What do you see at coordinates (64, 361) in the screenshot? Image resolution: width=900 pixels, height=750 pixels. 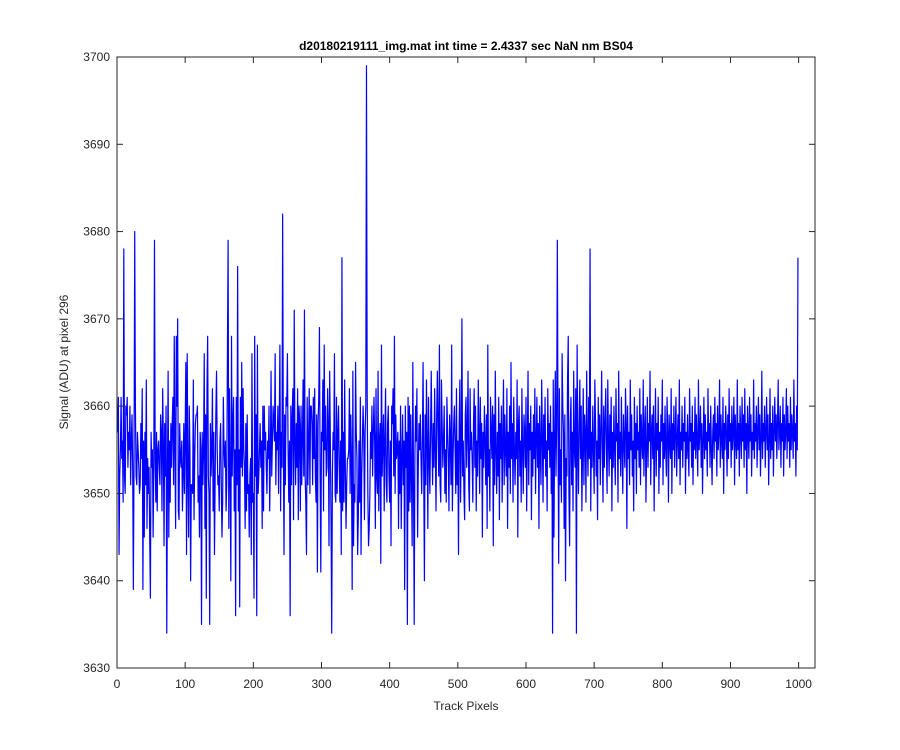 I see `y-axis-label: Signal (ADU) at pixel 296` at bounding box center [64, 361].